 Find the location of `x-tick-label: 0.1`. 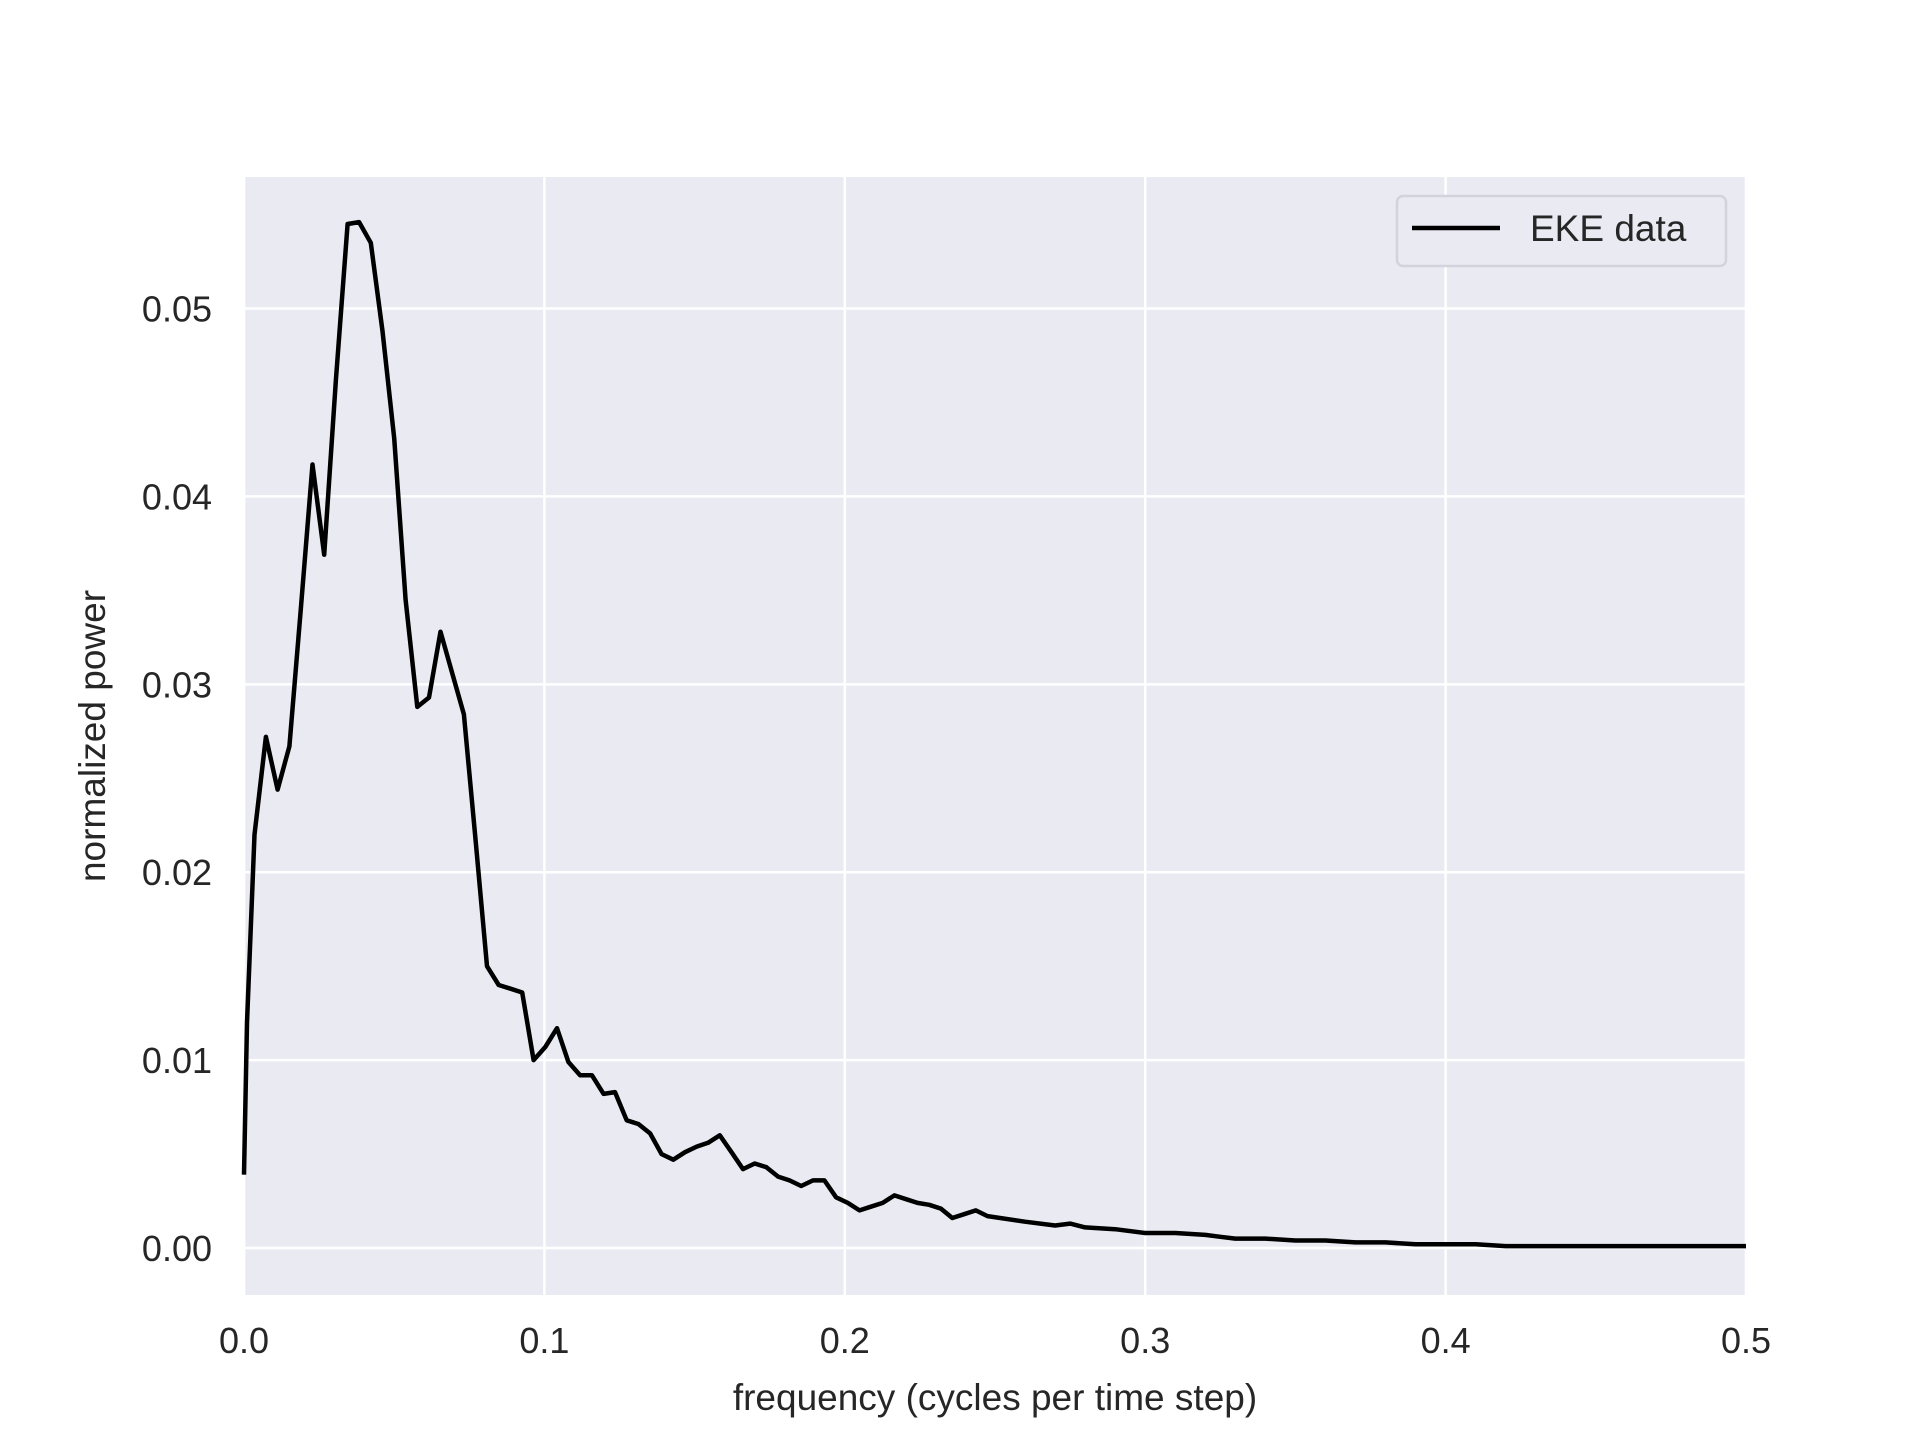

x-tick-label: 0.1 is located at coordinates (544, 1340).